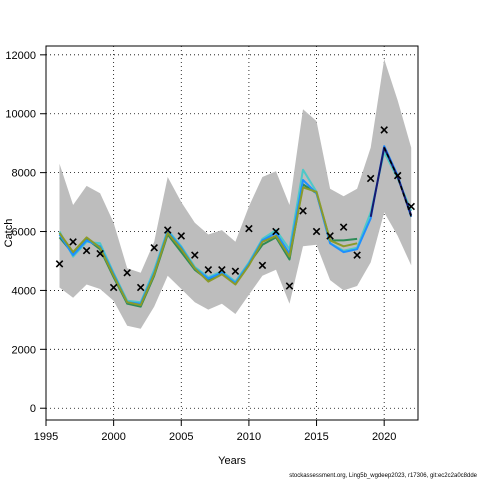 The width and height of the screenshot is (480, 480). Describe the element at coordinates (24, 350) in the screenshot. I see `y-tick-label: 2000` at that location.